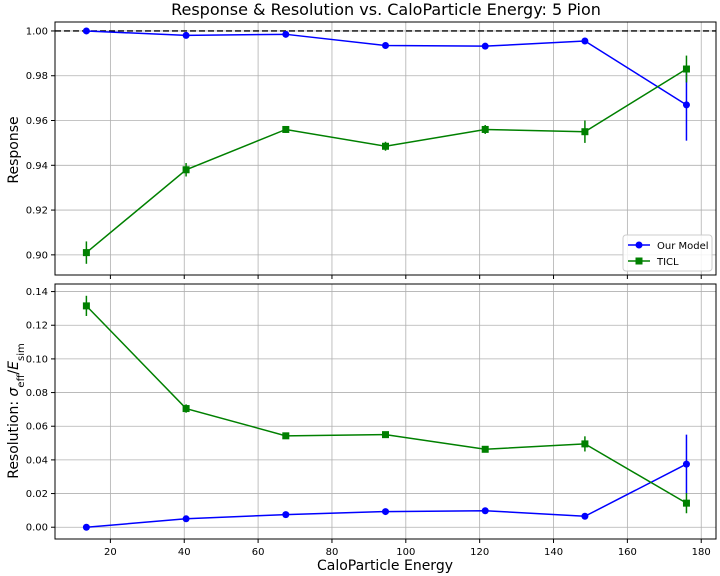  Describe the element at coordinates (14, 437) in the screenshot. I see `resolution-ylabel-prefix: Resolution:` at that location.